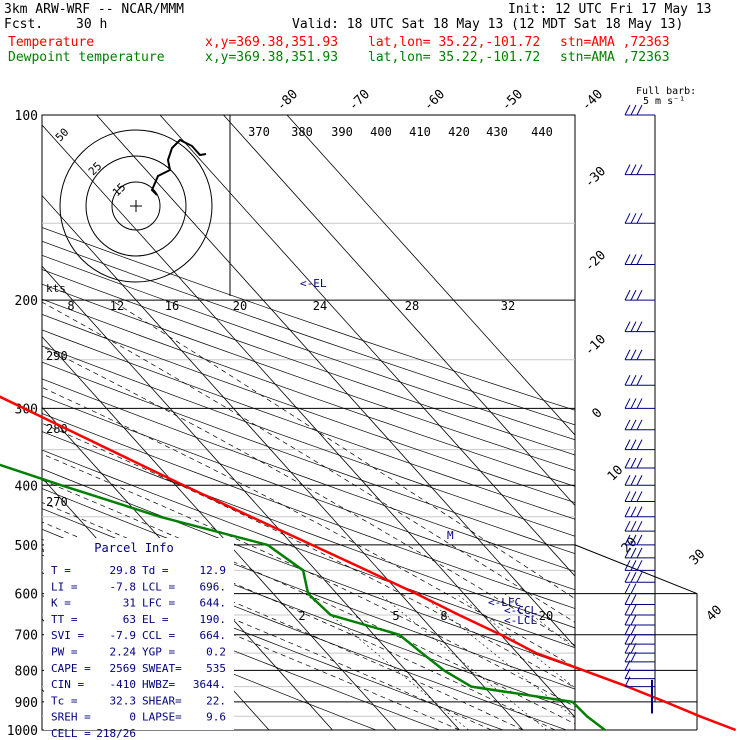 The image size is (740, 740). What do you see at coordinates (162, 717) in the screenshot?
I see `parcel-info-key: LAPSE=` at bounding box center [162, 717].